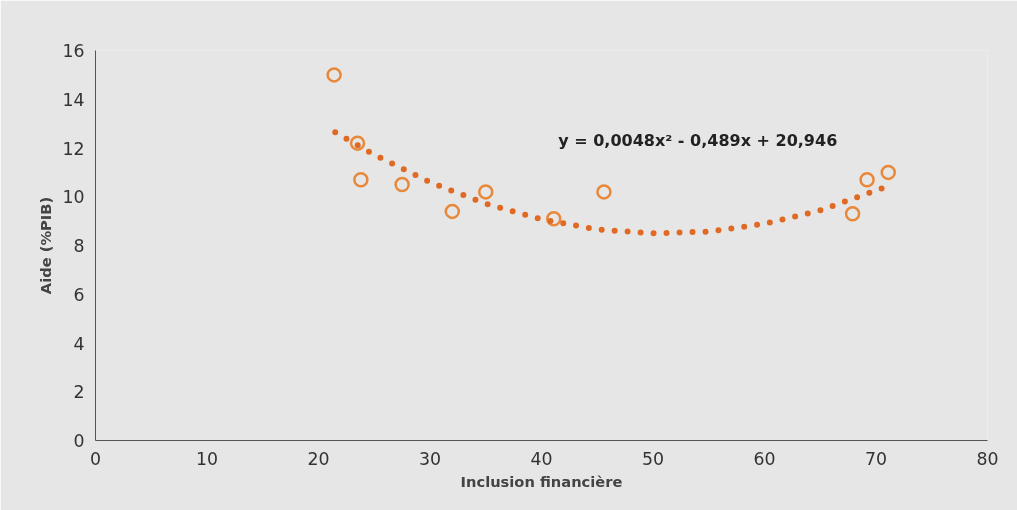 The height and width of the screenshot is (510, 1017). Describe the element at coordinates (73, 99) in the screenshot. I see `y-tick-label: 14` at that location.